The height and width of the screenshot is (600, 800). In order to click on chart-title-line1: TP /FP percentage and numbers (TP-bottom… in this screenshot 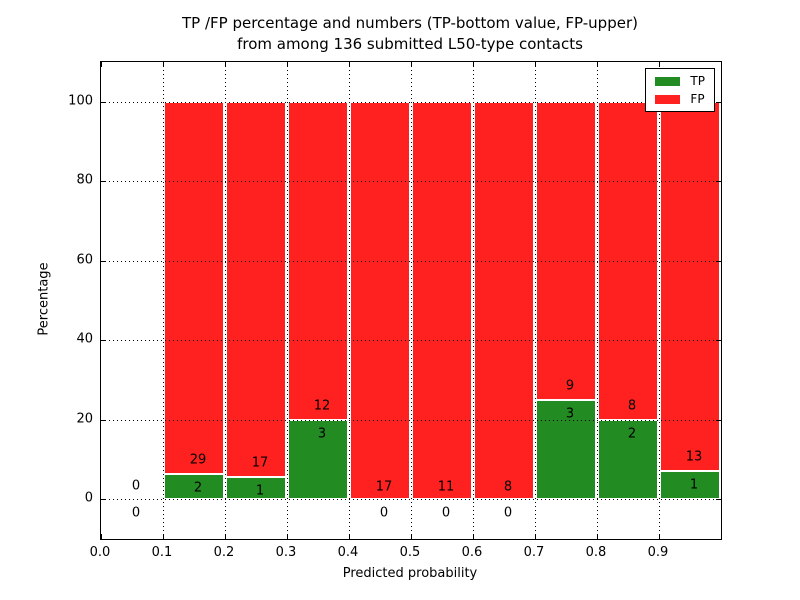, I will do `click(410, 23)`.